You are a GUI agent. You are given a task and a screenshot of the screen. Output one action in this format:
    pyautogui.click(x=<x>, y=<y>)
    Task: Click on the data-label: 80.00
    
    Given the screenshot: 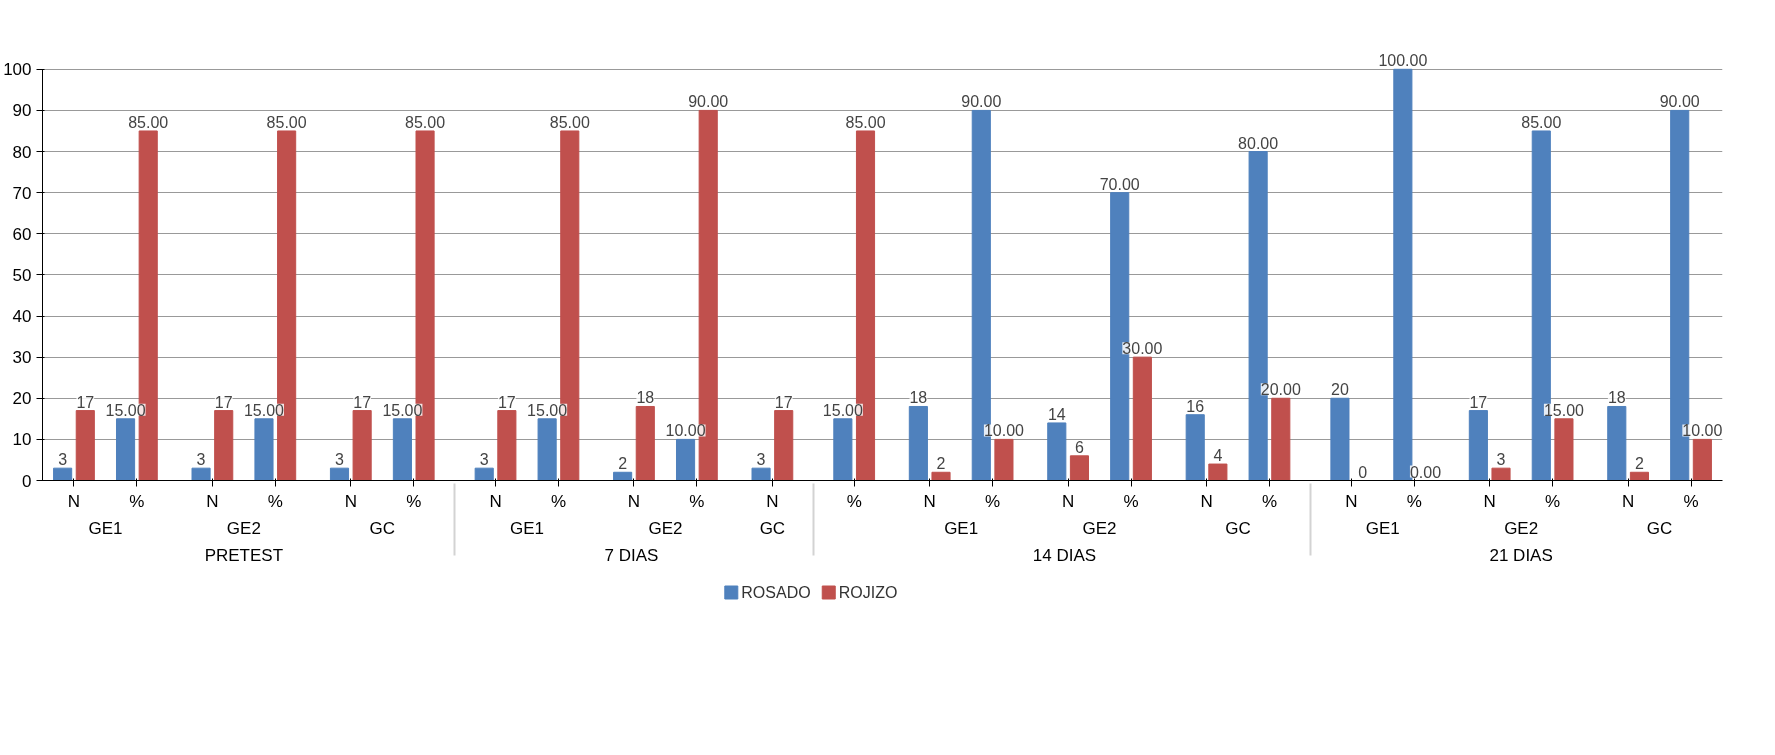 What is the action you would take?
    pyautogui.click(x=1258, y=143)
    